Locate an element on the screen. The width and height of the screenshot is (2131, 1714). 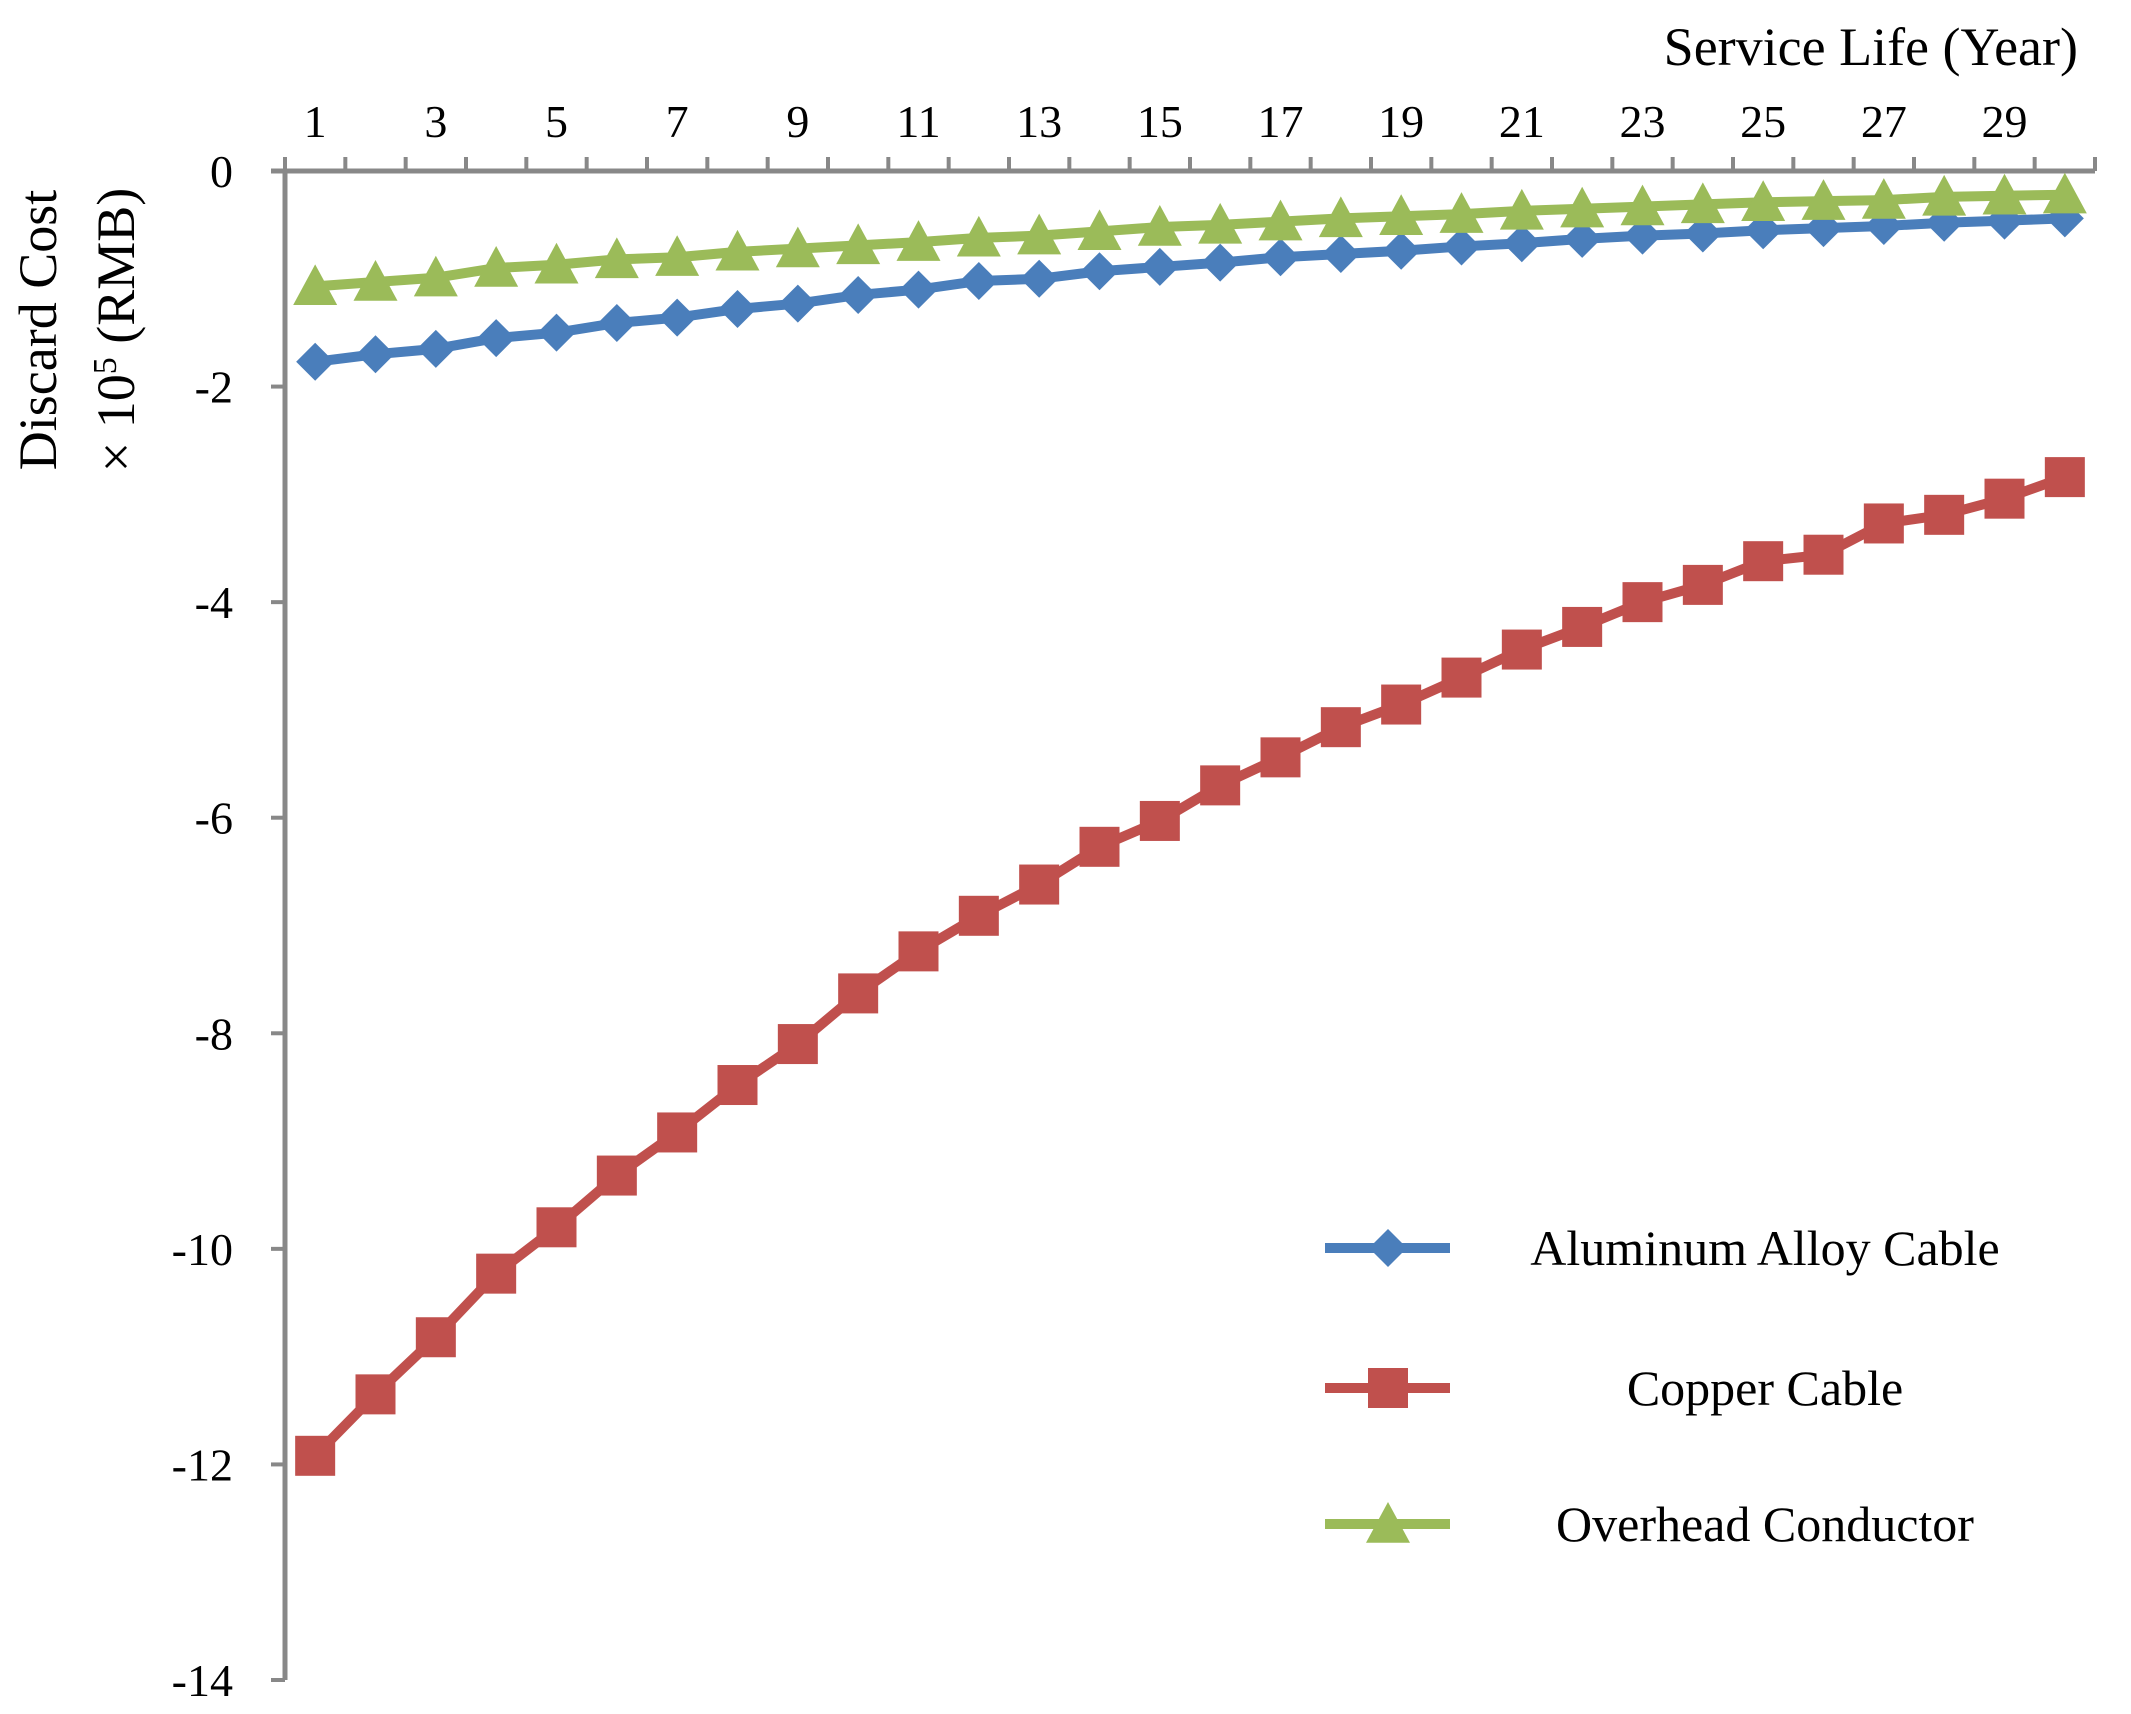
legend-item-overhead-conductor: Overhead Conductor is located at coordinates (1649, 1524).